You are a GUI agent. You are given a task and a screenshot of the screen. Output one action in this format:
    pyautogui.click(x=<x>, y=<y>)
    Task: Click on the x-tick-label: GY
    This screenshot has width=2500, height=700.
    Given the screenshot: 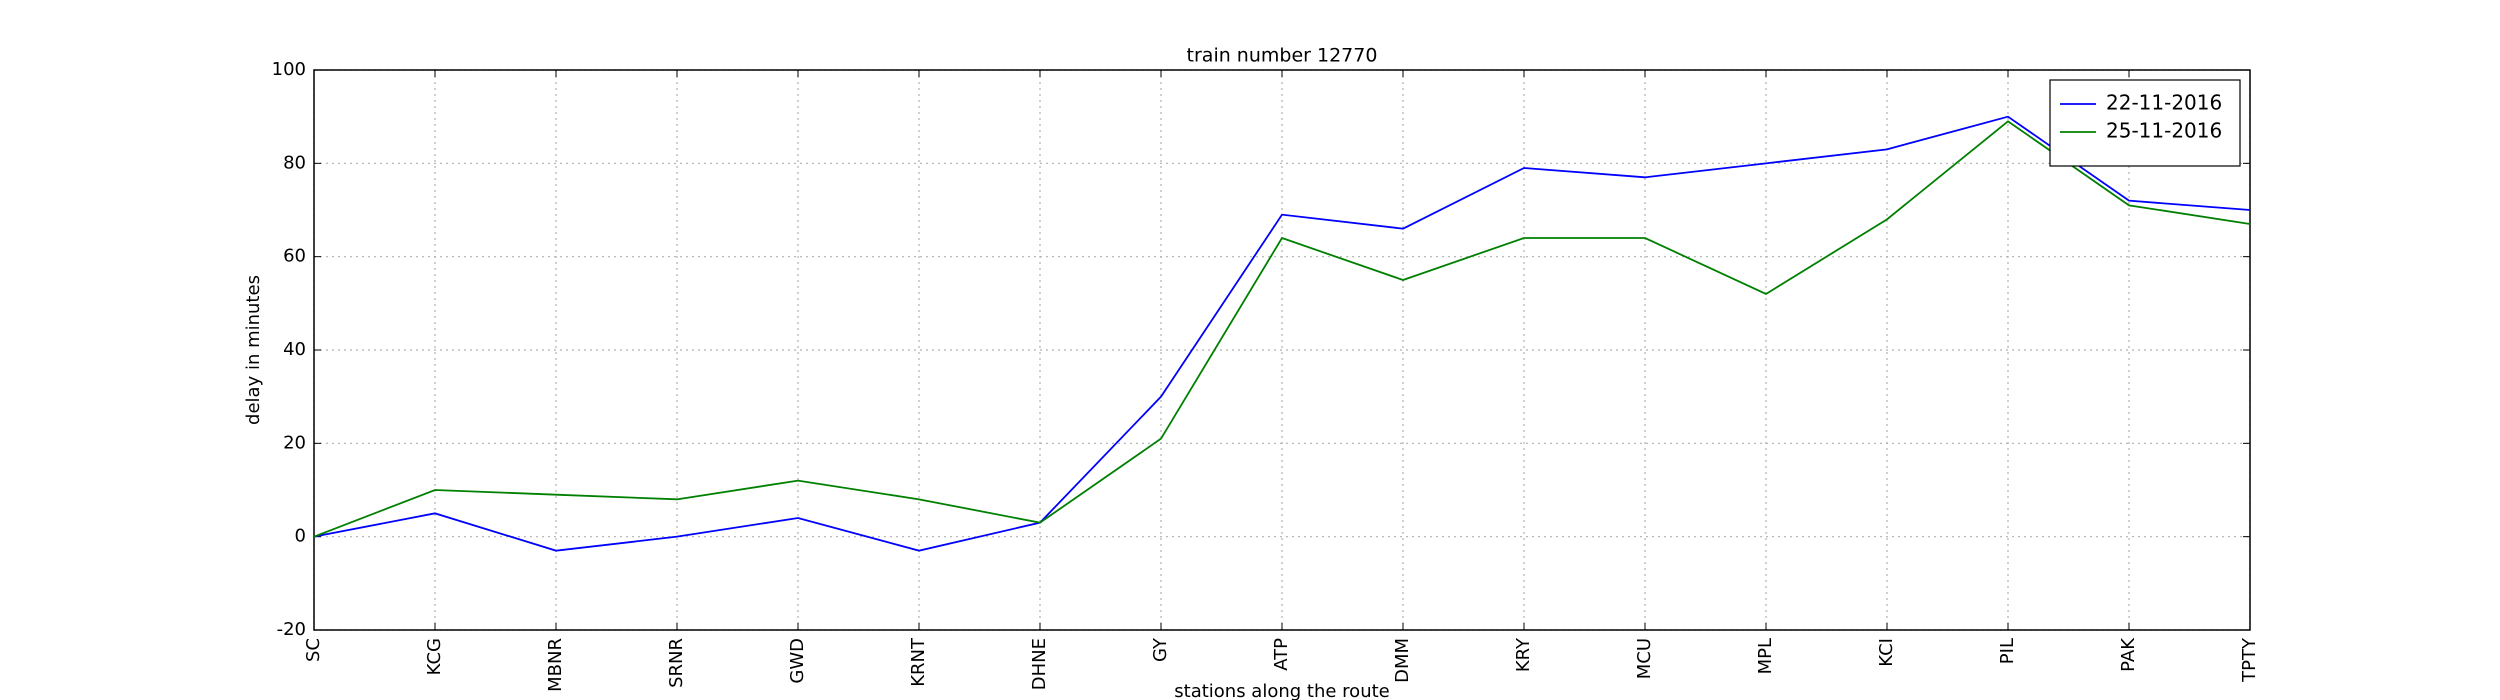 What is the action you would take?
    pyautogui.click(x=1160, y=649)
    